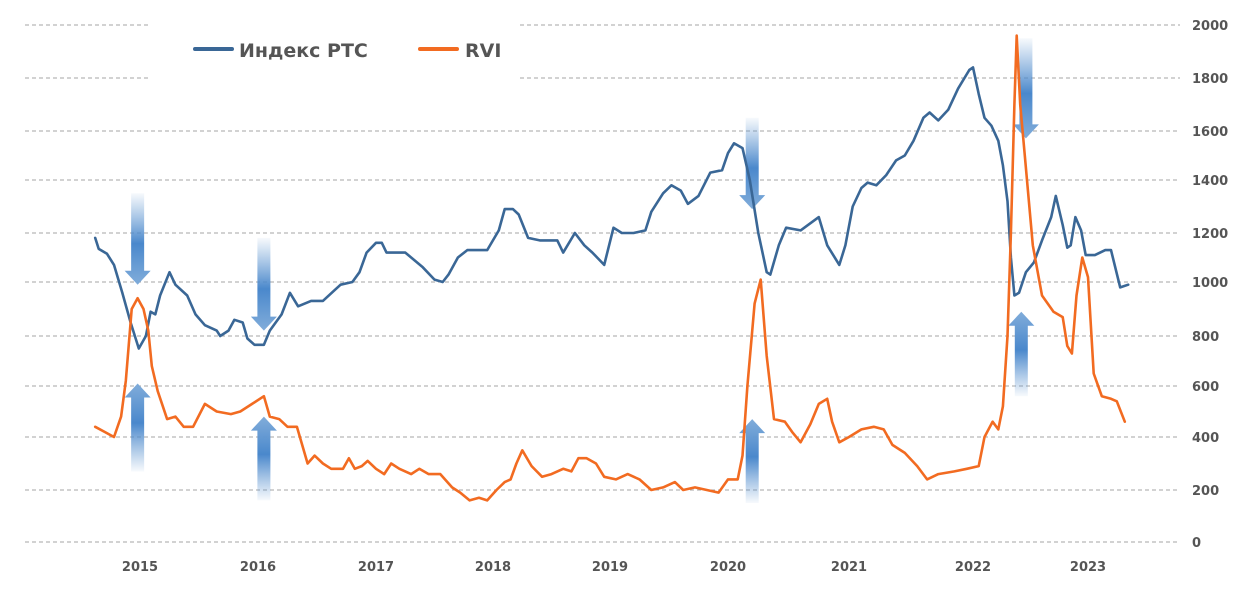 Image resolution: width=1248 pixels, height=590 pixels. What do you see at coordinates (1210, 26) in the screenshot?
I see `y-tick-label: 2000` at bounding box center [1210, 26].